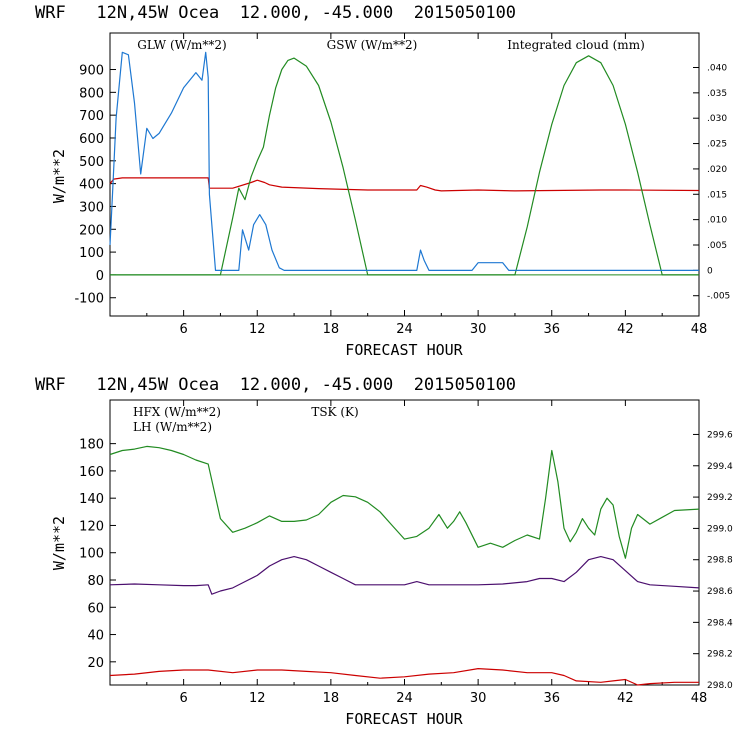 Image resolution: width=740 pixels, height=740 pixels. What do you see at coordinates (717, 94) in the screenshot?
I see `y2-tick-label: .035` at bounding box center [717, 94].